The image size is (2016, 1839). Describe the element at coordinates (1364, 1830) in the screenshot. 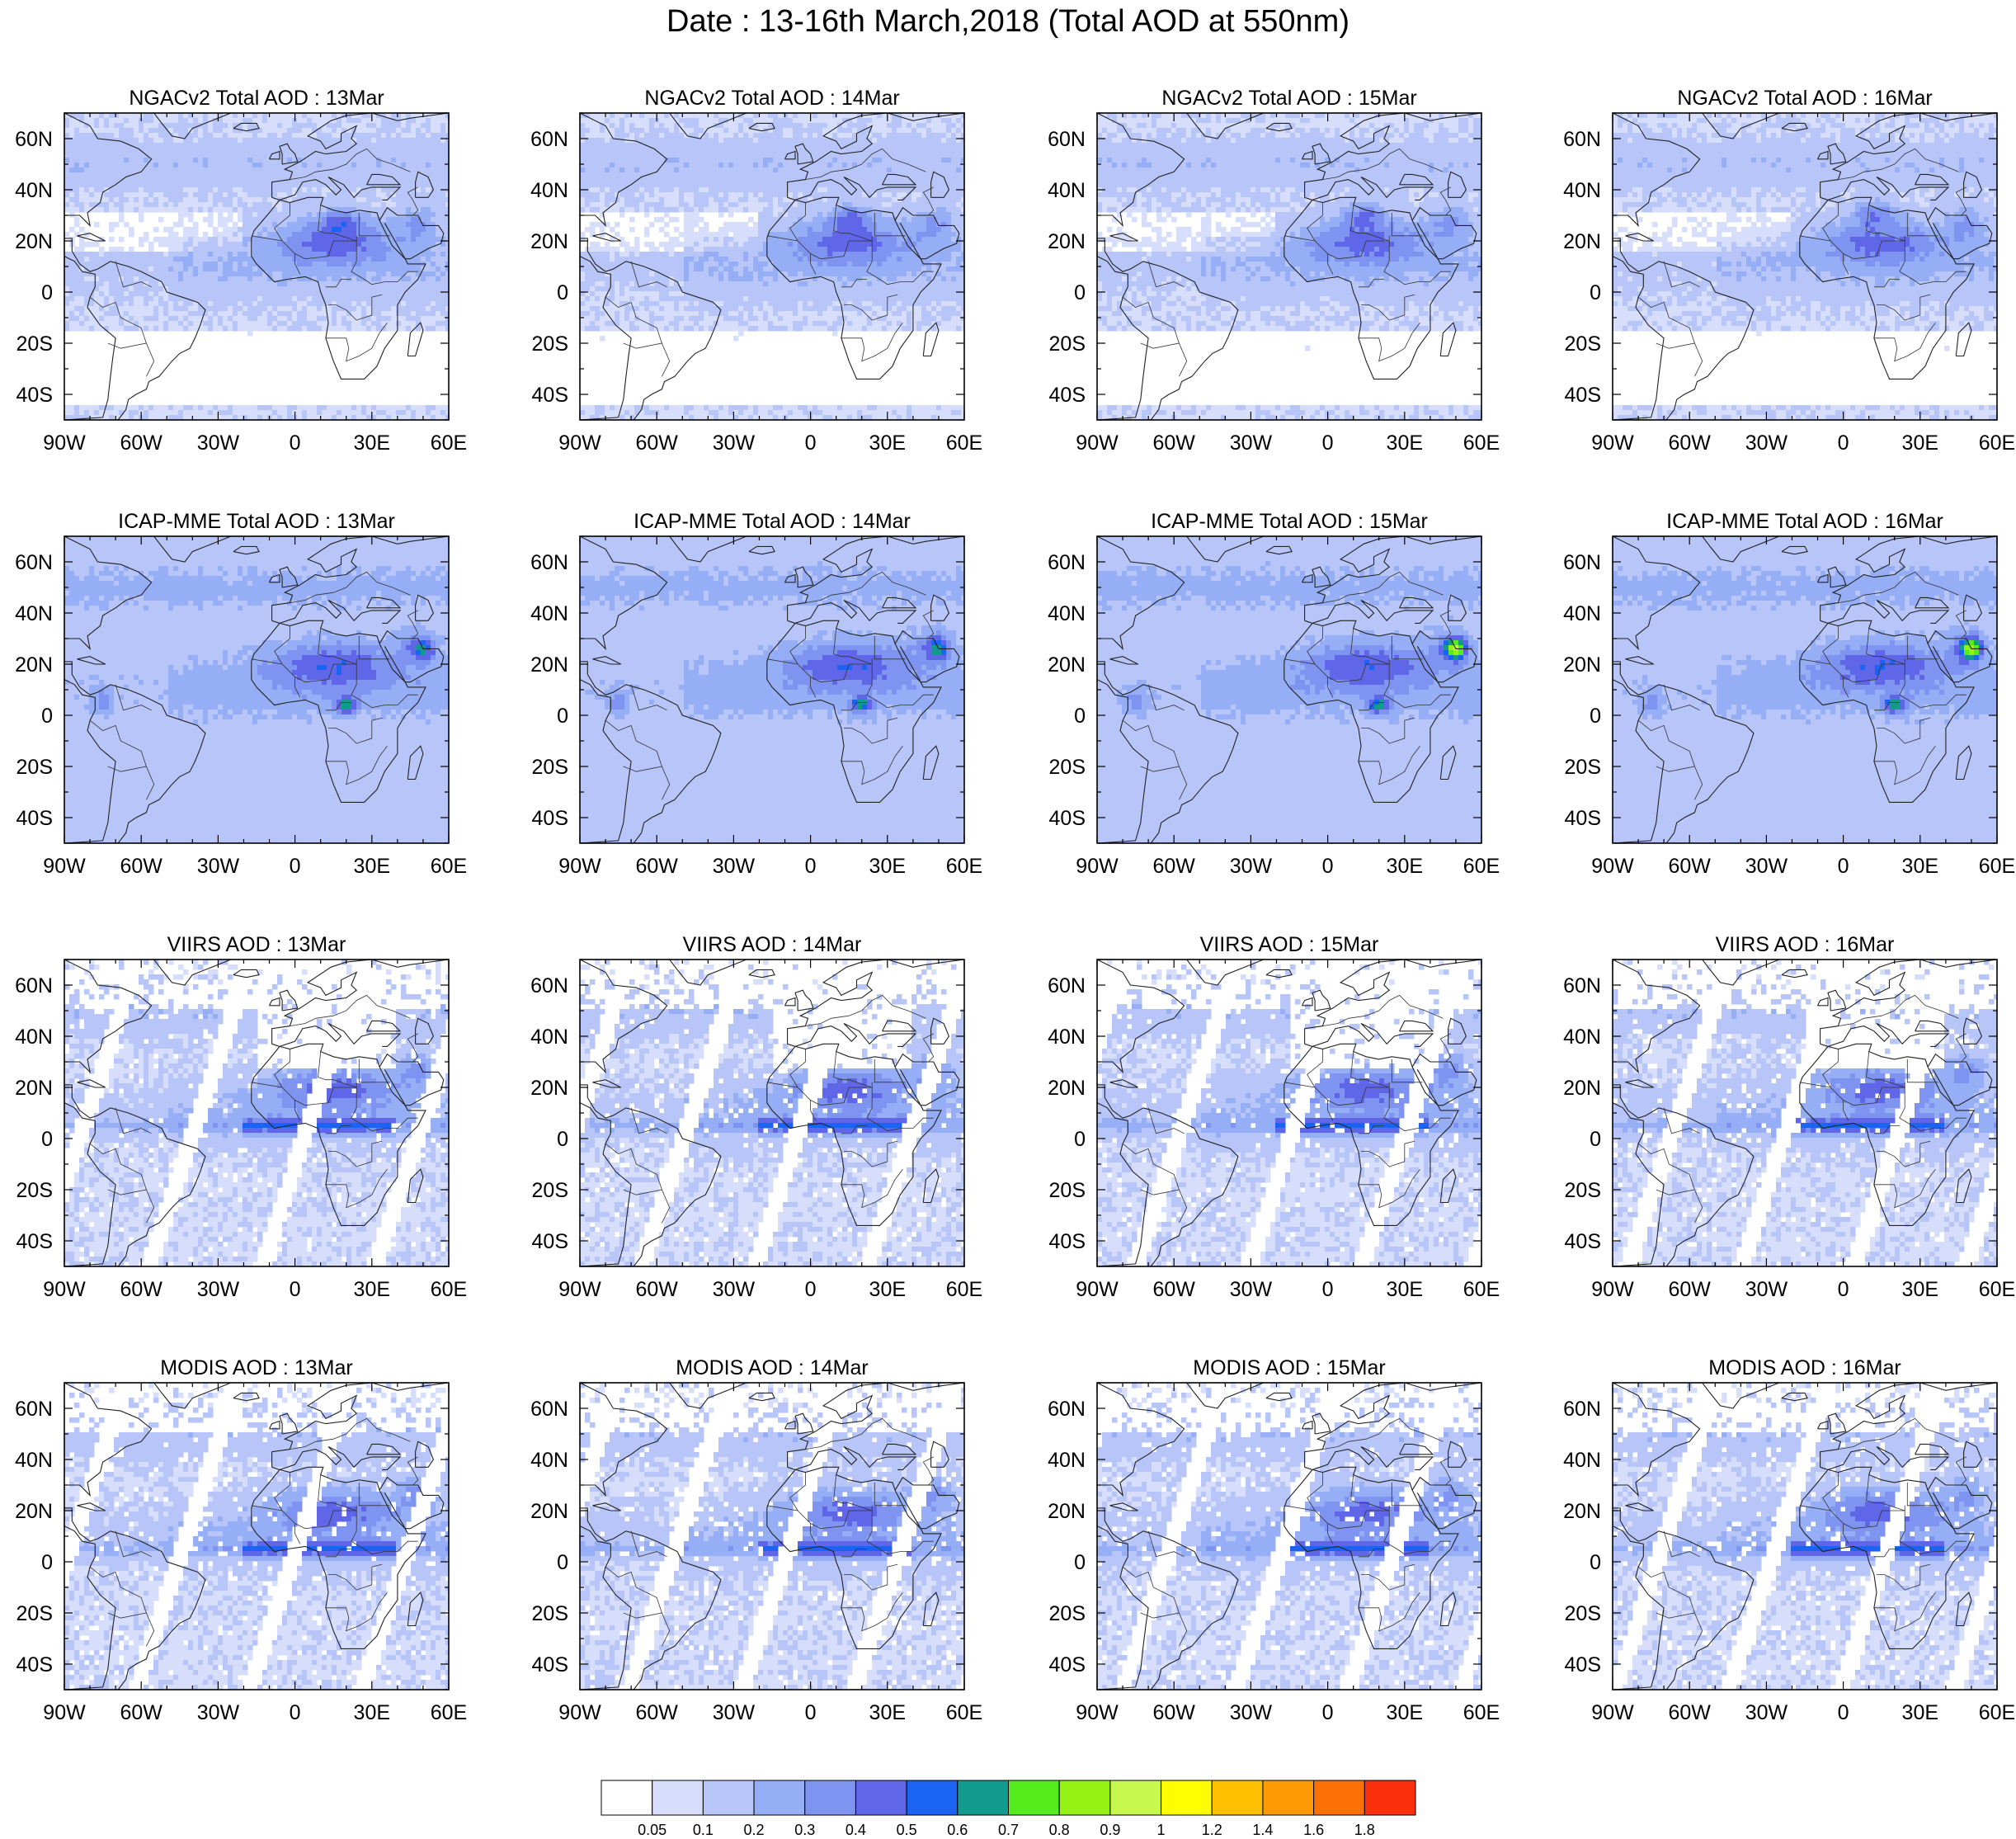

I see `colorbar-label: 1.8` at that location.